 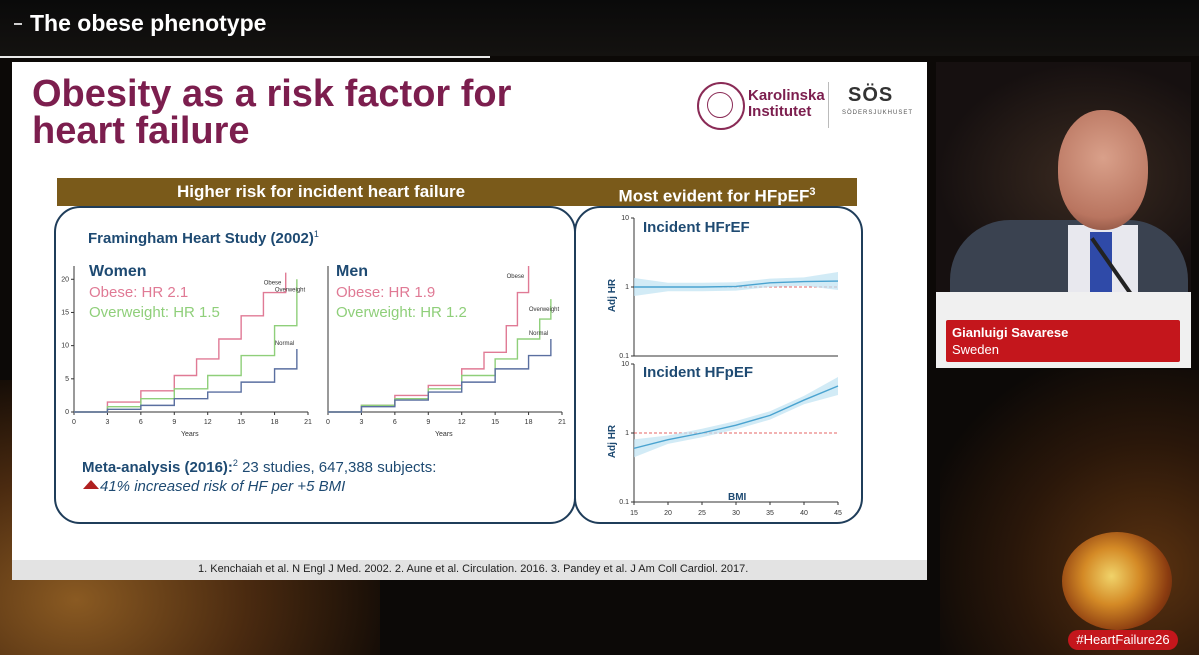 What do you see at coordinates (67, 412) in the screenshot?
I see `y-tick-label: 0` at bounding box center [67, 412].